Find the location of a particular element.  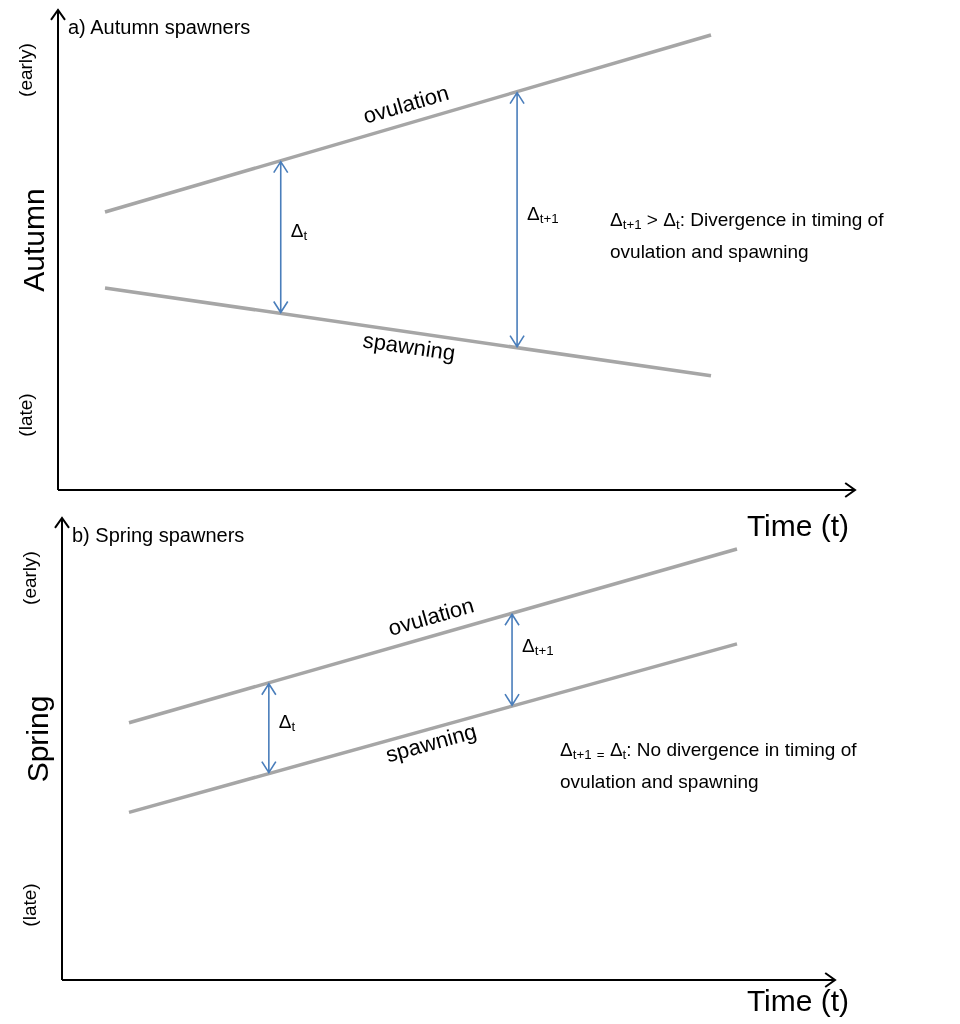

annotation: Δ$_{t+1}$ $_{=}$ Δ$_{t}$: No divergence in timing of ovulation and spawning is located at coordinates (709, 765).